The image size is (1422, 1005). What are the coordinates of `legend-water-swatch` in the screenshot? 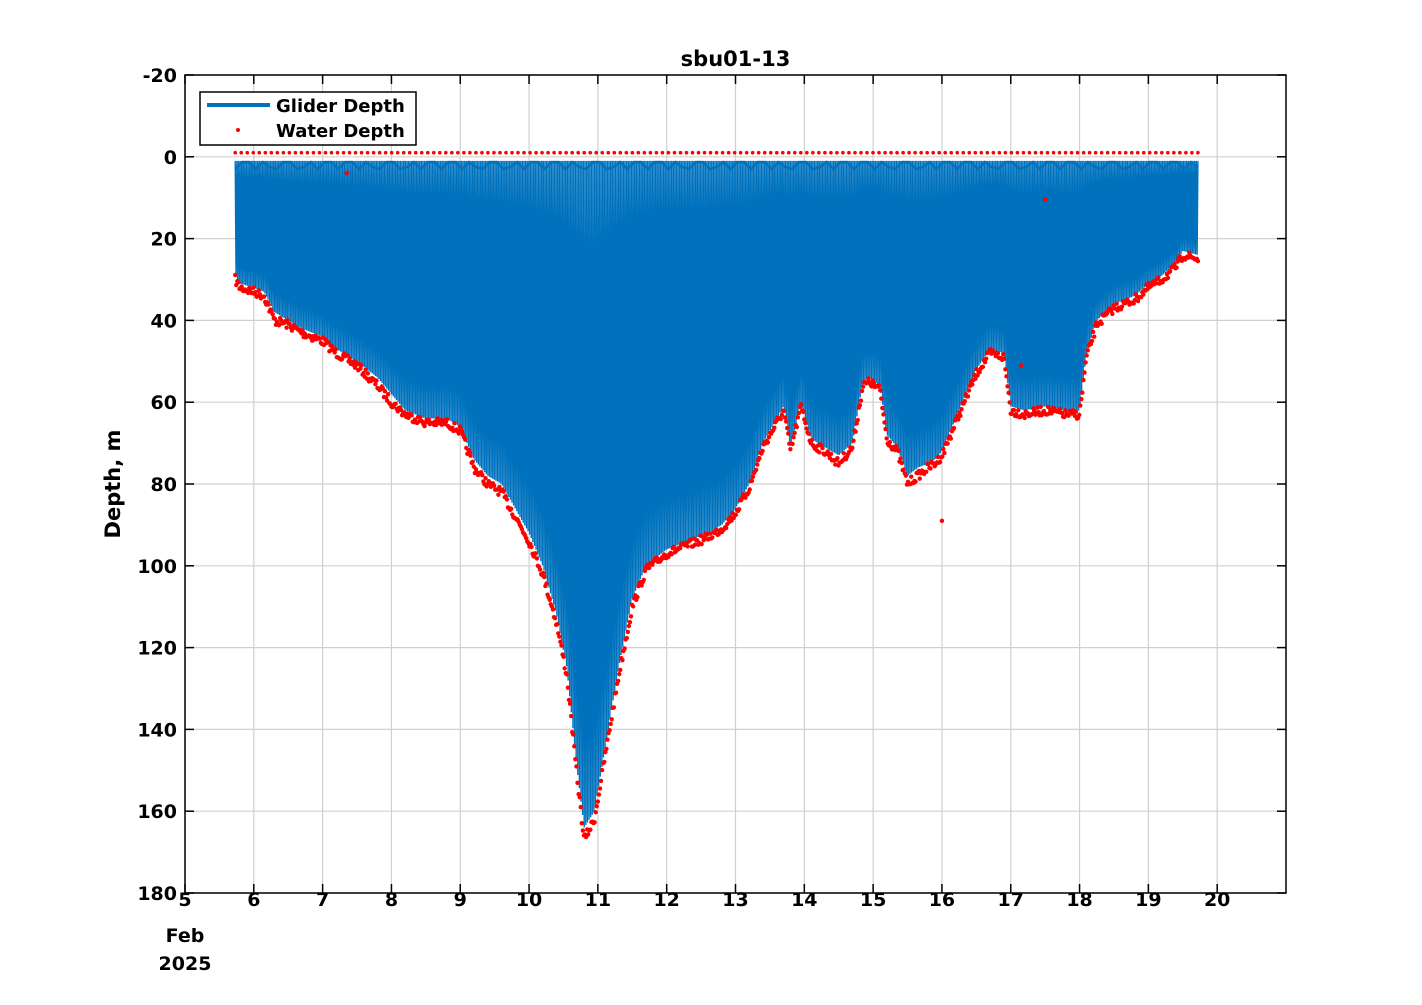 It's located at (238, 130).